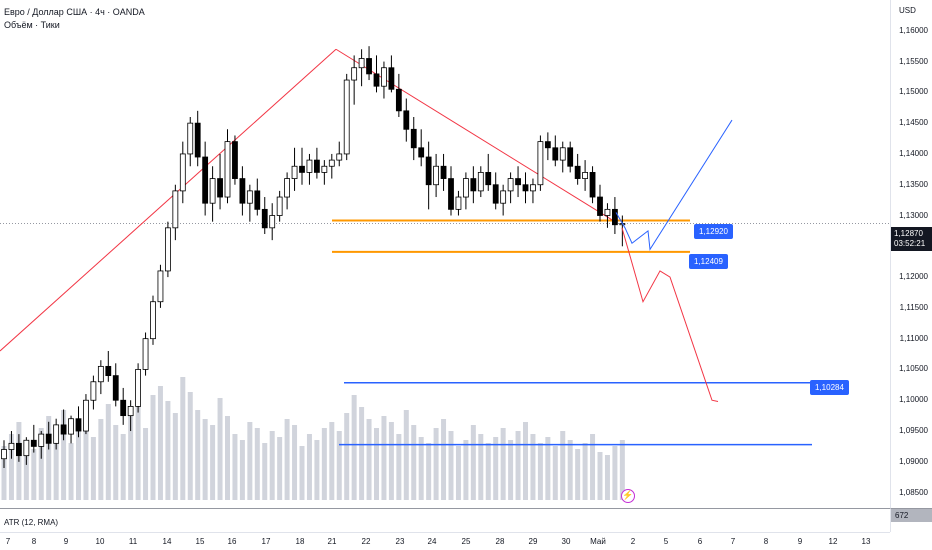 The width and height of the screenshot is (932, 550). Describe the element at coordinates (633, 541) in the screenshot. I see `time-tick: 2` at that location.